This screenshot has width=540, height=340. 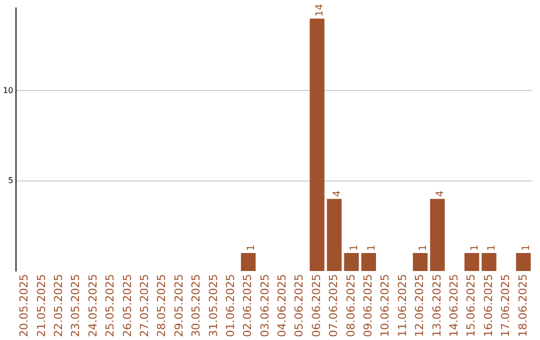 I want to click on x-tick-label: 26.05.2025, so click(x=127, y=306).